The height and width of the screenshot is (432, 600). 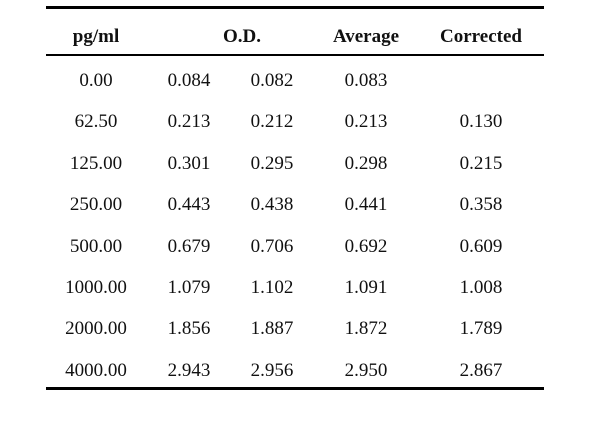 What do you see at coordinates (366, 370) in the screenshot?
I see `cell-avg: 2.950` at bounding box center [366, 370].